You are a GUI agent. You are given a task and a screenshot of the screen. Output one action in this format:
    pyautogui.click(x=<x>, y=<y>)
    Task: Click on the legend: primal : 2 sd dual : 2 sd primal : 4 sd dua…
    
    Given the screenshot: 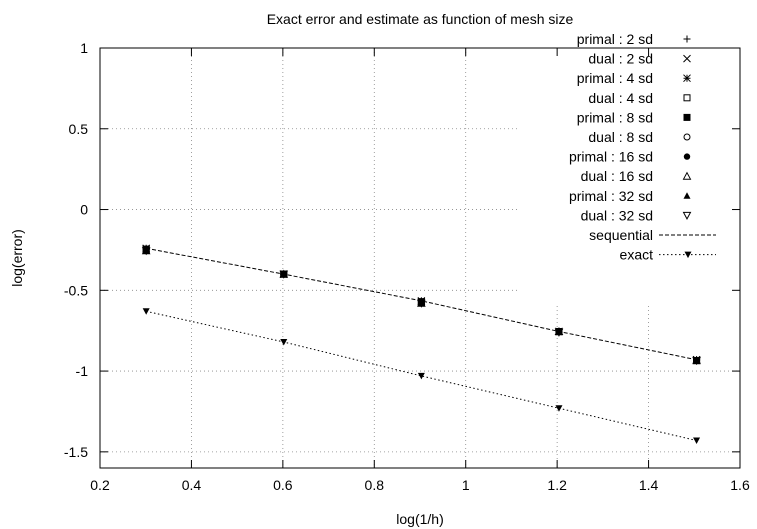 What is the action you would take?
    pyautogui.click(x=642, y=147)
    